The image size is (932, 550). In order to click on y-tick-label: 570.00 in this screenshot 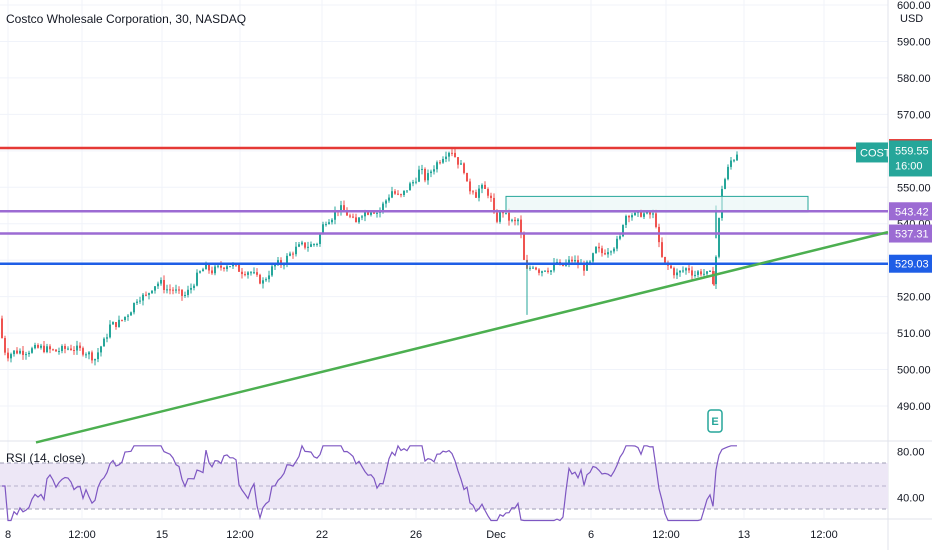, I will do `click(914, 115)`.